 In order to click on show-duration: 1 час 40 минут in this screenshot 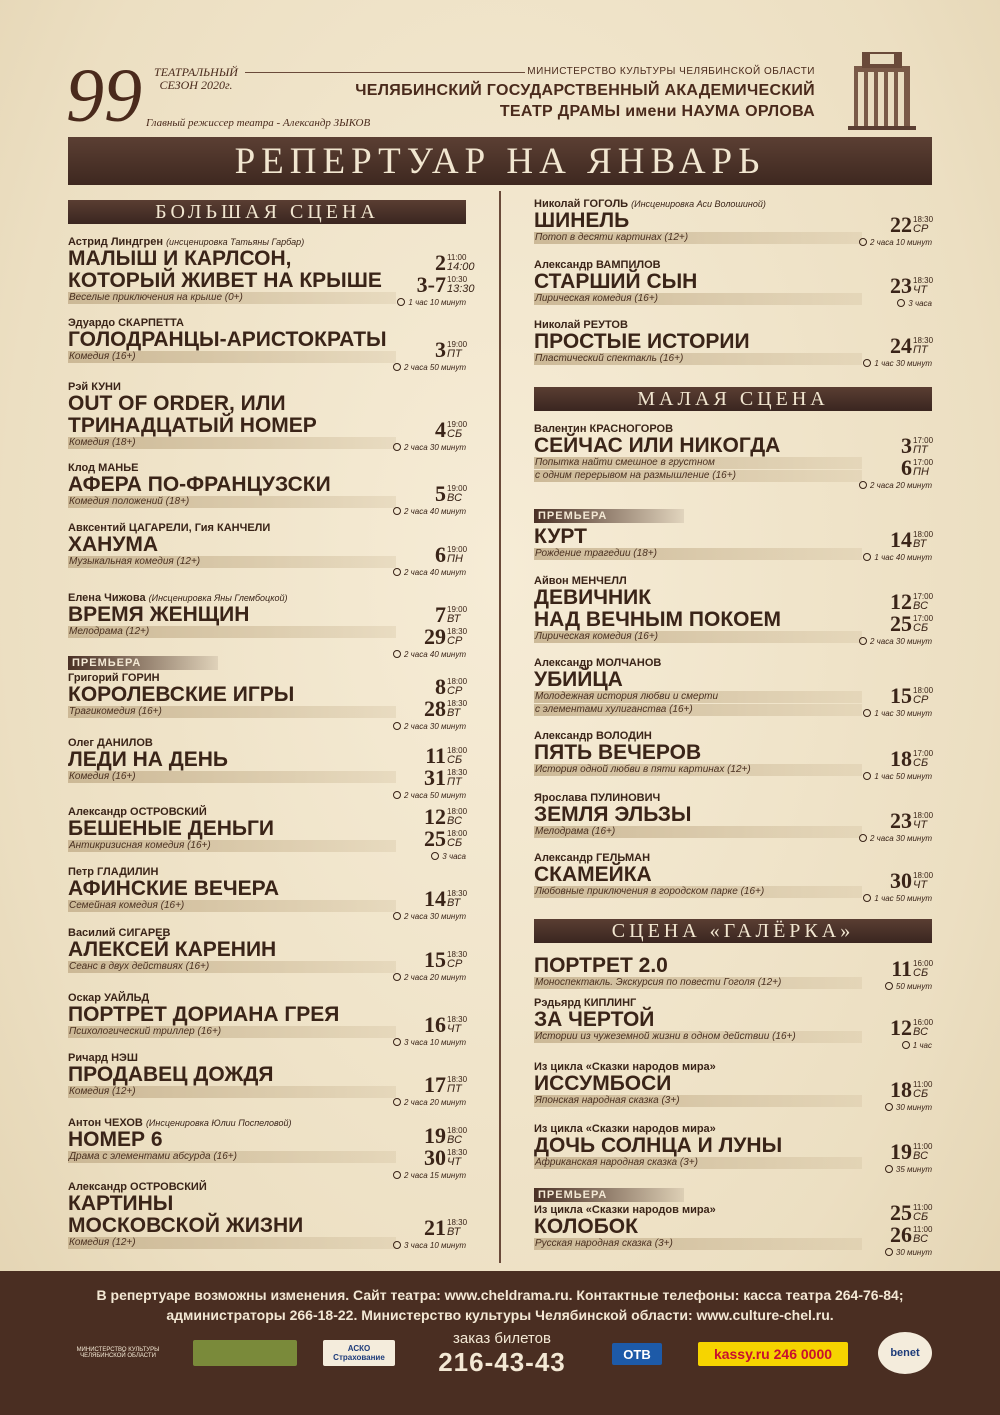, I will do `click(897, 557)`.